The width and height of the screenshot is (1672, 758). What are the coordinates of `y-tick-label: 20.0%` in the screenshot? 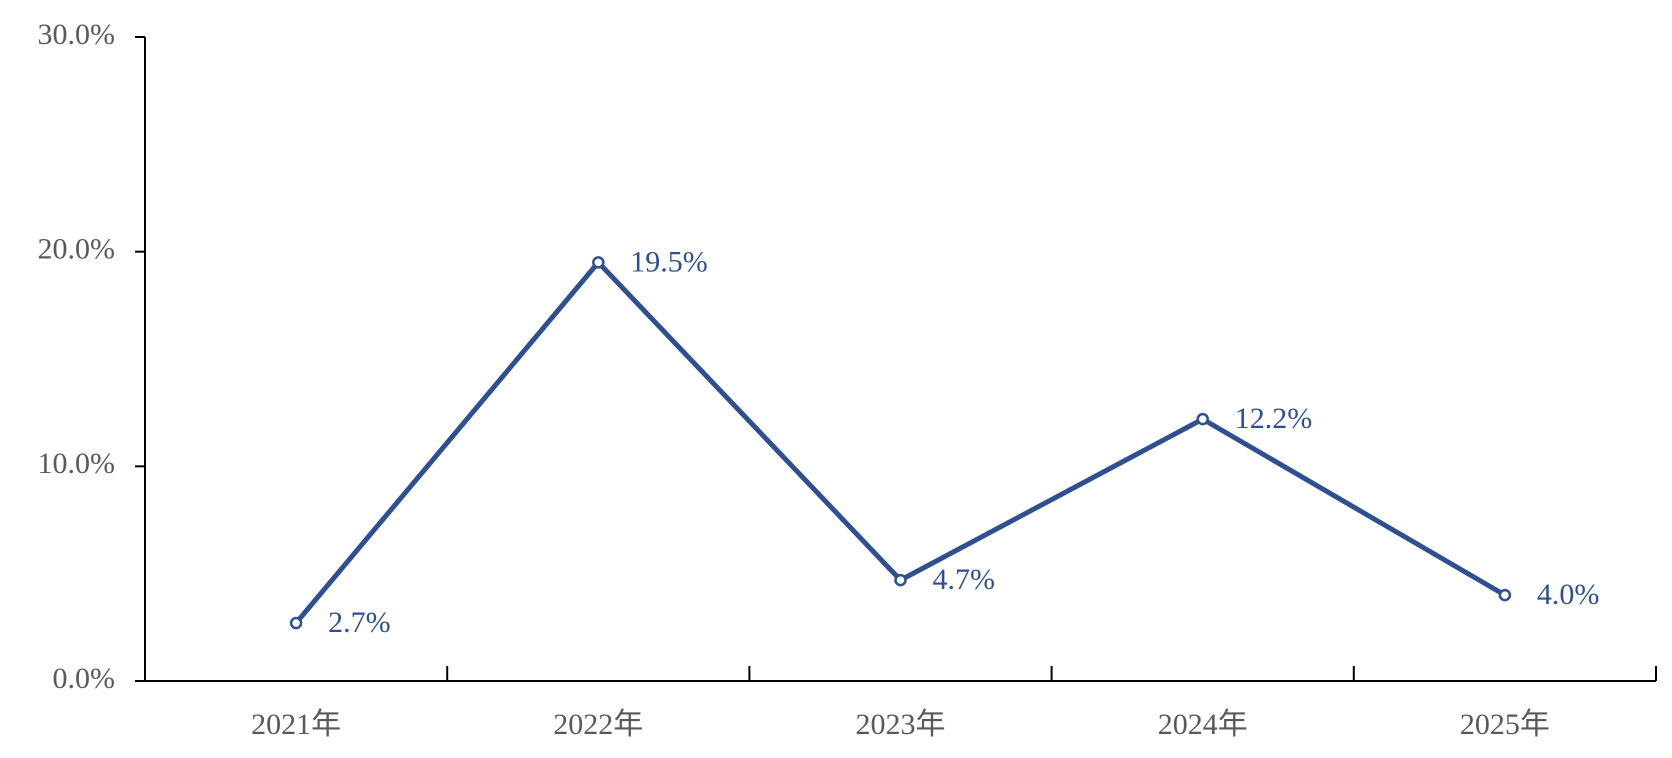 It's located at (77, 249).